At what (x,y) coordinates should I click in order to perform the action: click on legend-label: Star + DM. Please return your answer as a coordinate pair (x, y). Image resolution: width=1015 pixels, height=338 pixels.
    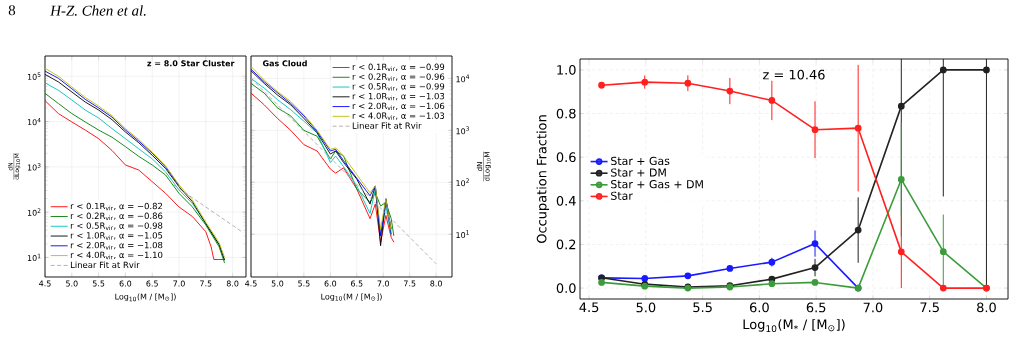
    Looking at the image, I should click on (638, 172).